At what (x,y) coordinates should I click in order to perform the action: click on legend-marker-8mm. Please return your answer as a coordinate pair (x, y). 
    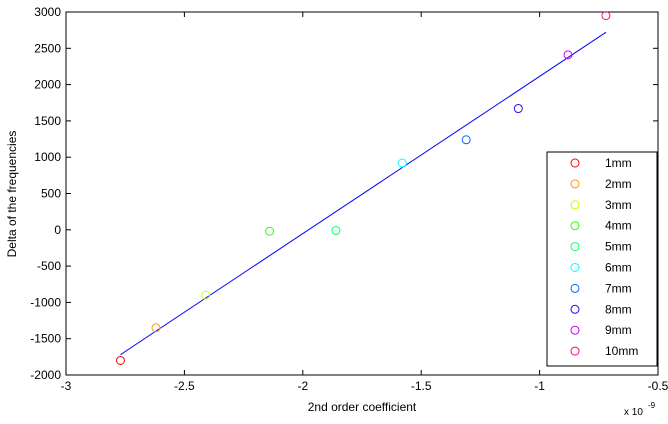
    Looking at the image, I should click on (575, 309).